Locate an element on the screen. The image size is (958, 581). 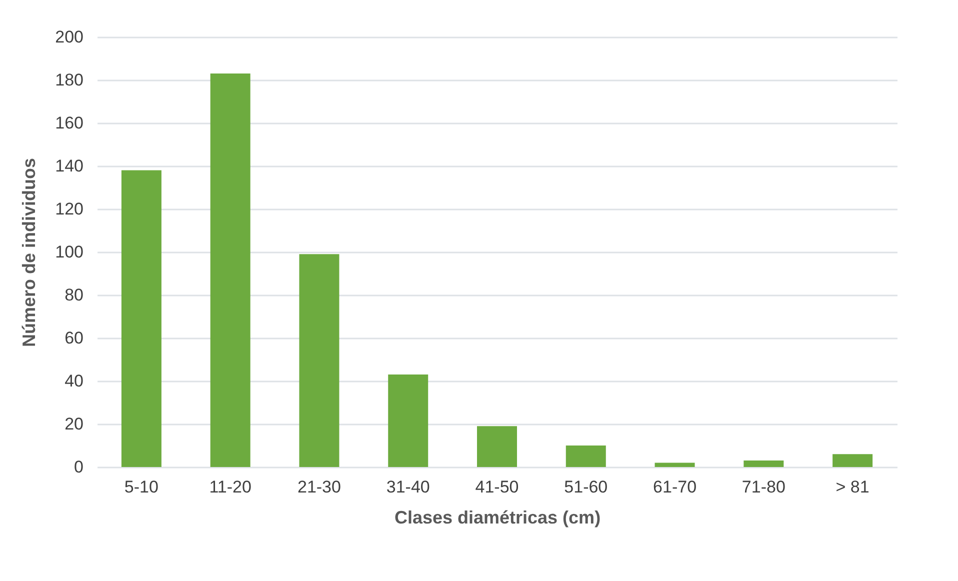
y-tick-label: 160 is located at coordinates (69, 123).